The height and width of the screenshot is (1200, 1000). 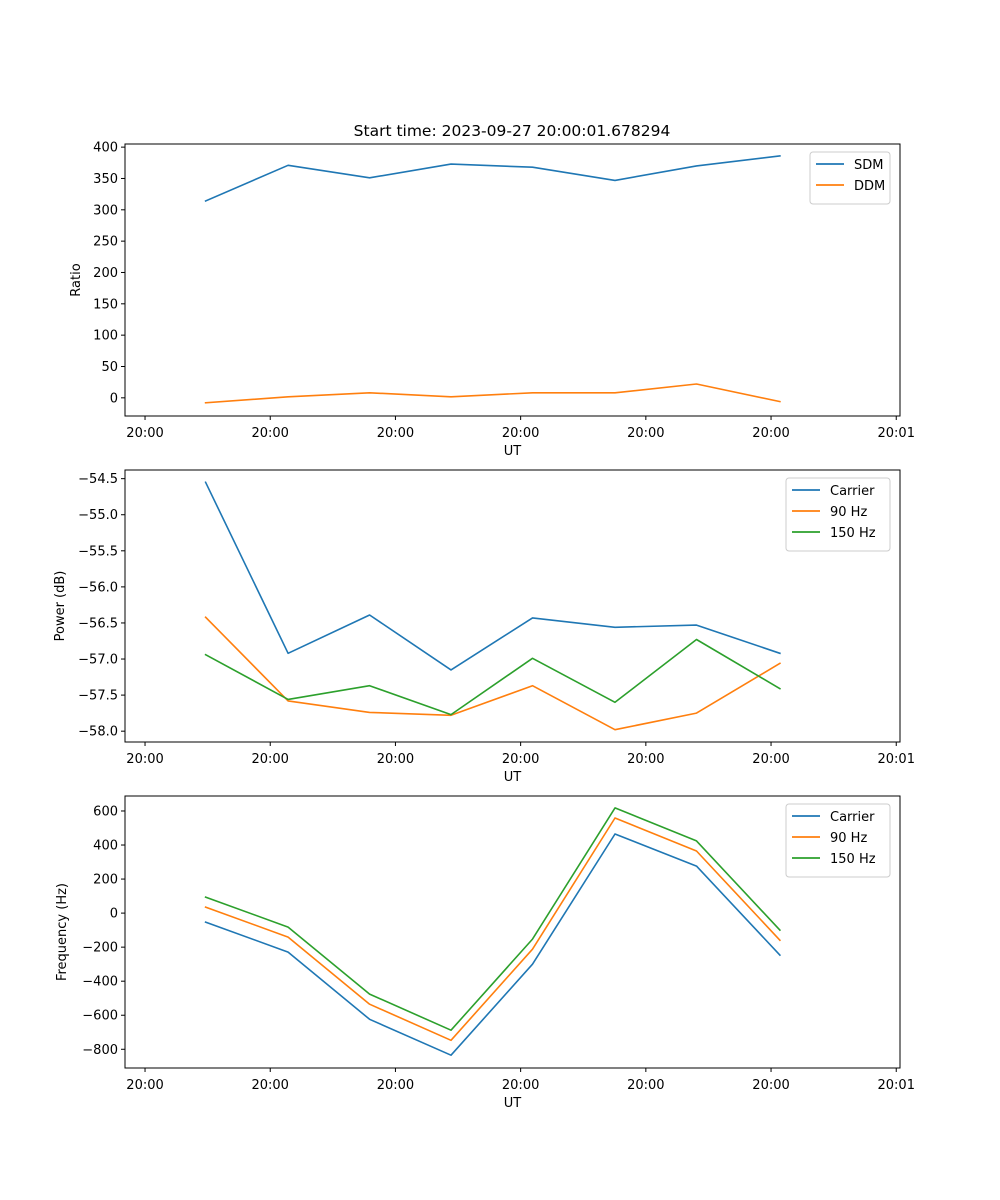 What do you see at coordinates (105, 179) in the screenshot?
I see `y-tick-label: 350` at bounding box center [105, 179].